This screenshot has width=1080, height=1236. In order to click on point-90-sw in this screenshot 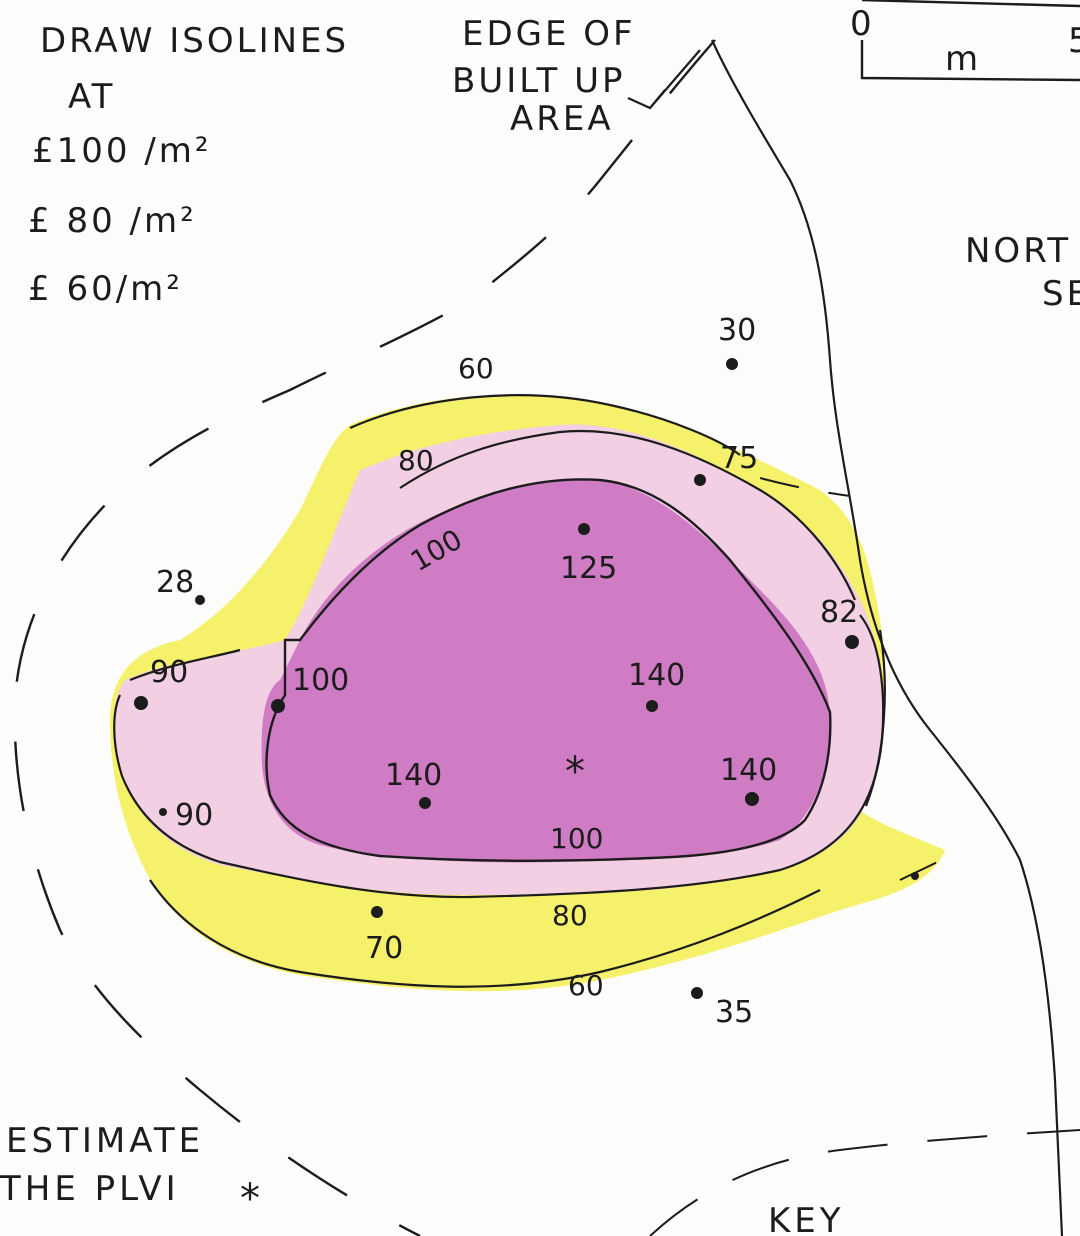, I will do `click(163, 812)`.